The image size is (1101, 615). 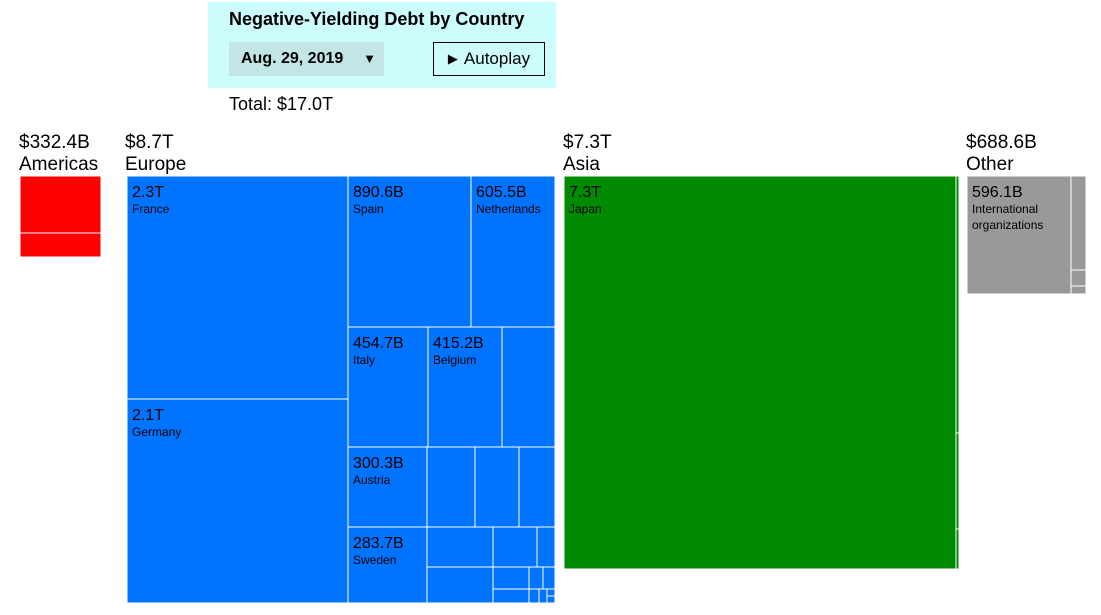 What do you see at coordinates (454, 360) in the screenshot?
I see `tile-name-label: Belgium` at bounding box center [454, 360].